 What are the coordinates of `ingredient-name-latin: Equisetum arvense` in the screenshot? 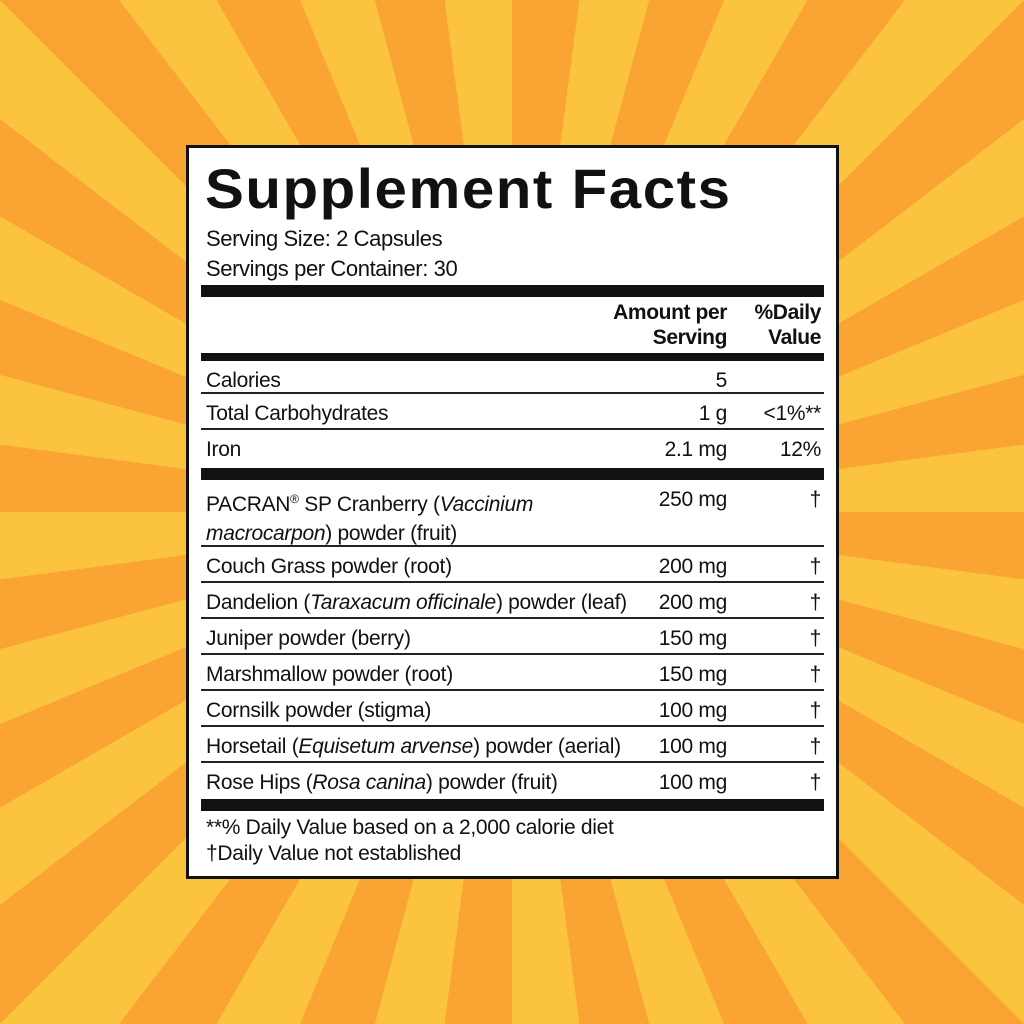 It's located at (386, 746).